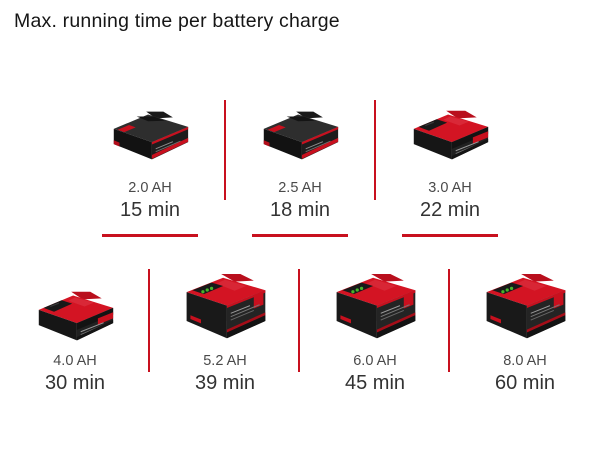 Image resolution: width=600 pixels, height=450 pixels. Describe the element at coordinates (525, 383) in the screenshot. I see `runtime-value: 60 min` at that location.